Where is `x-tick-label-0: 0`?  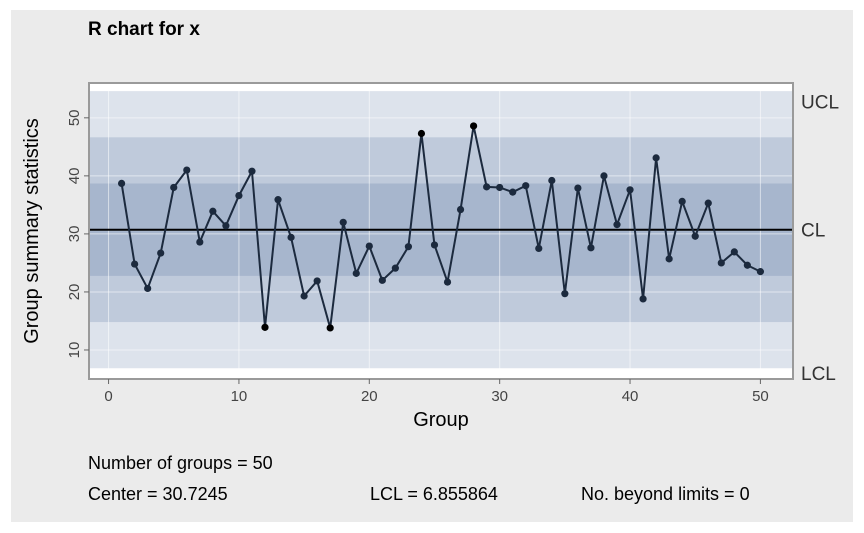
x-tick-label-0: 0 is located at coordinates (108, 396).